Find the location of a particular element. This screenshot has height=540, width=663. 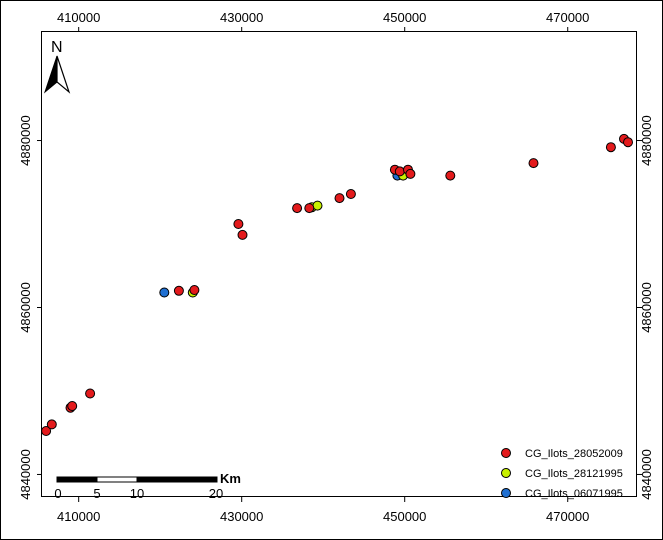

scale-label-10: 10 is located at coordinates (137, 493).